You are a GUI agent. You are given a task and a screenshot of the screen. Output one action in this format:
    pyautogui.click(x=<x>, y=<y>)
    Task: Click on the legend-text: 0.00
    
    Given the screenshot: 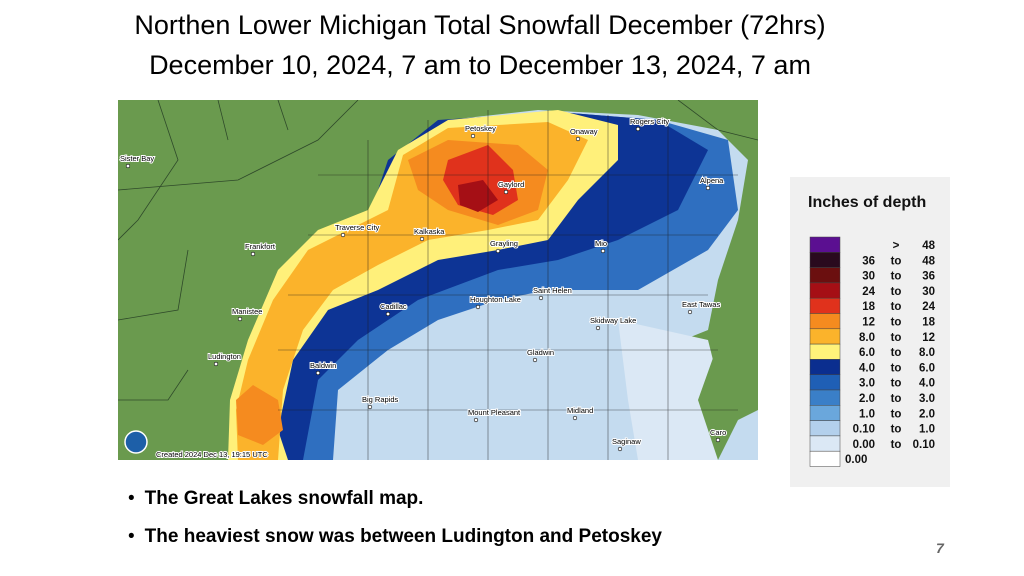 What is the action you would take?
    pyautogui.click(x=864, y=445)
    